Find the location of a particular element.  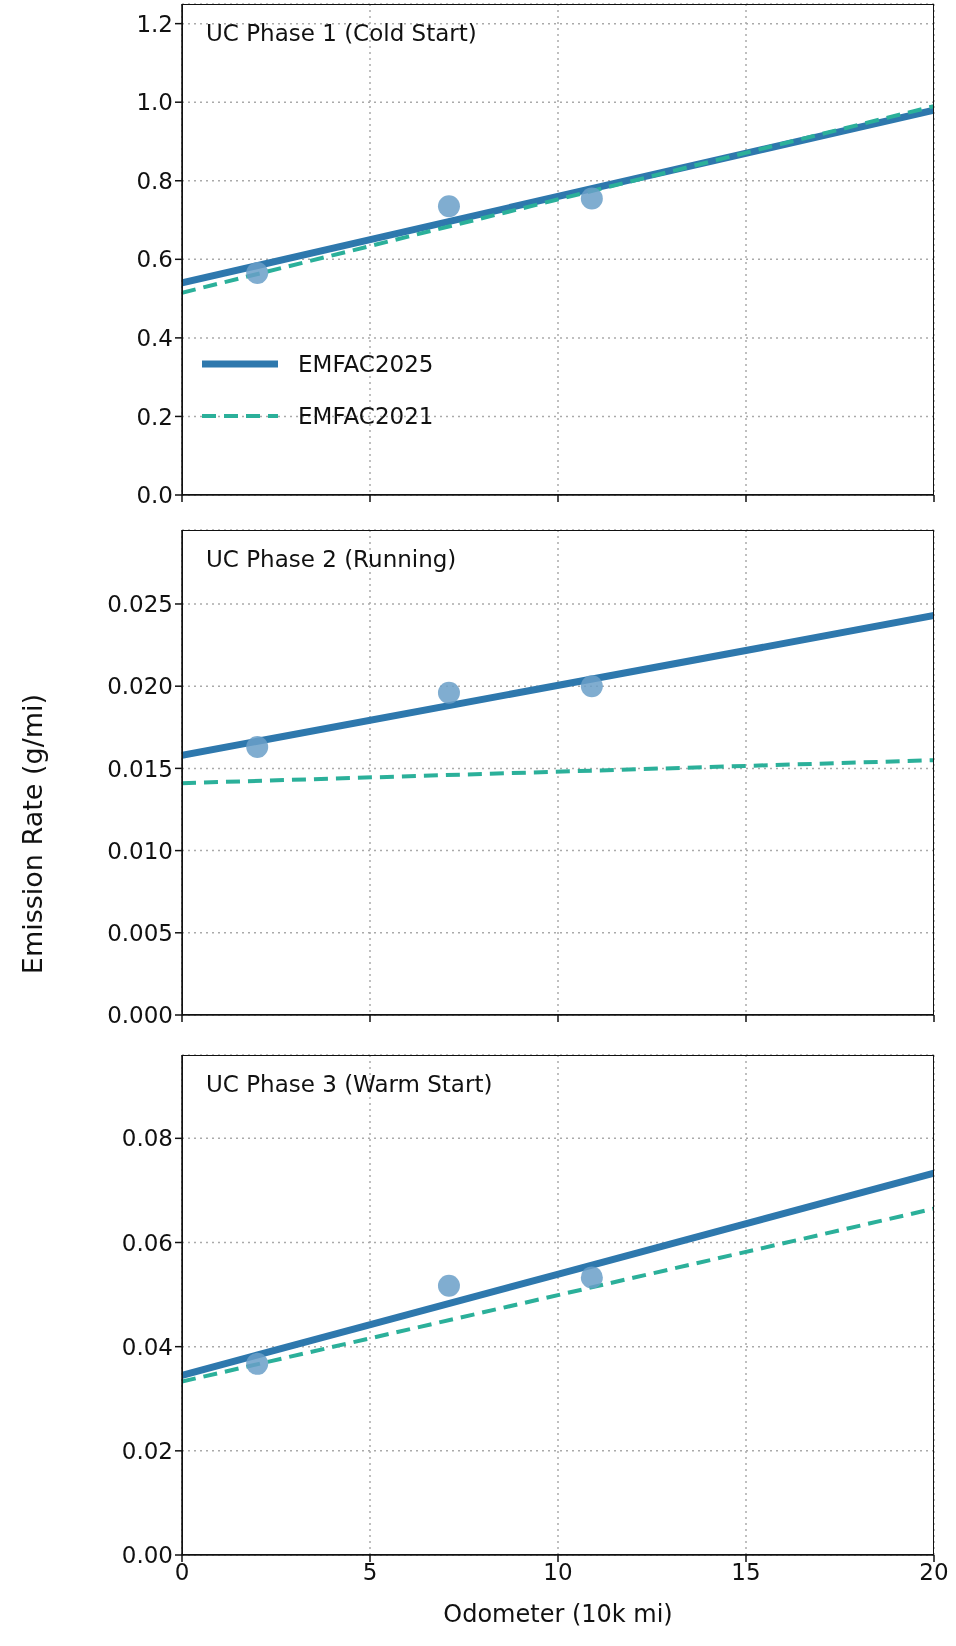

y-tick-label: 0.015 is located at coordinates (140, 768).